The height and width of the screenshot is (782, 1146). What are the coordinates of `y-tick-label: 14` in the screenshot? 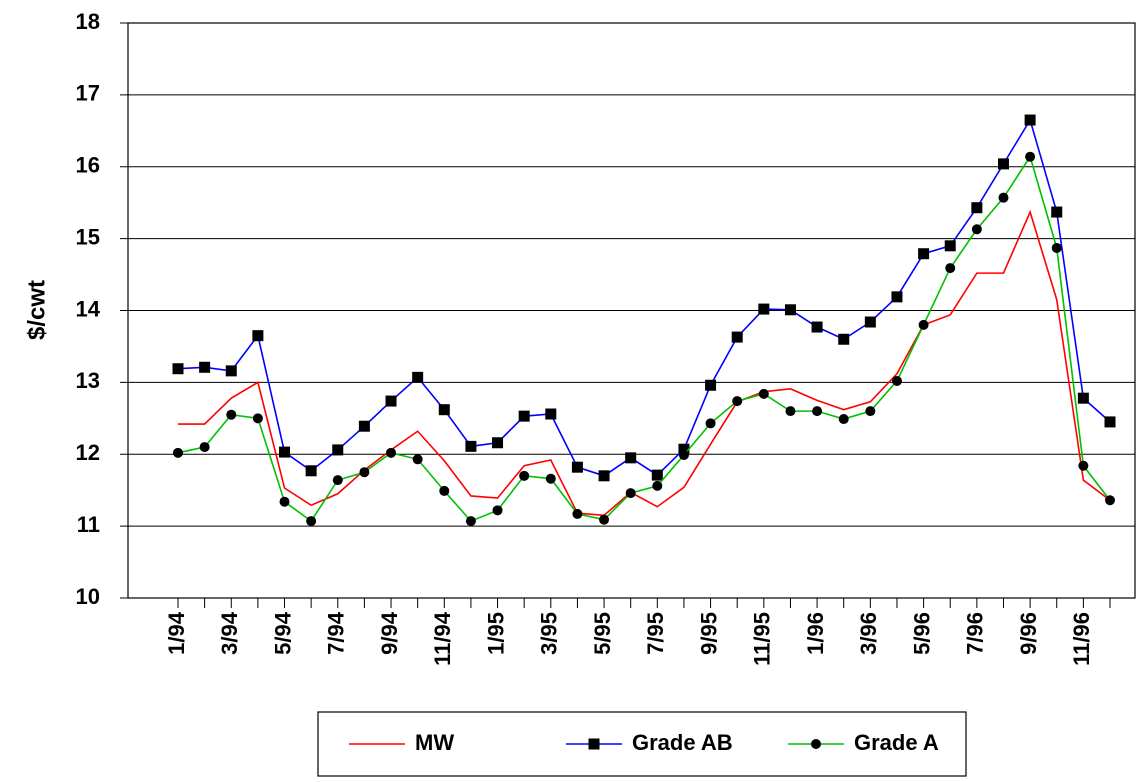 It's located at (88, 308).